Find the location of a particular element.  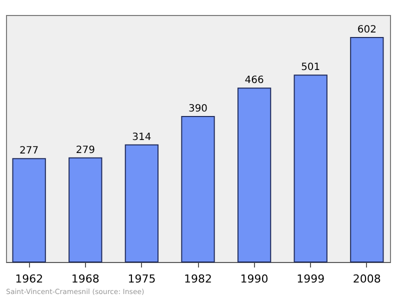

x-tick-label: 1990 is located at coordinates (254, 279).